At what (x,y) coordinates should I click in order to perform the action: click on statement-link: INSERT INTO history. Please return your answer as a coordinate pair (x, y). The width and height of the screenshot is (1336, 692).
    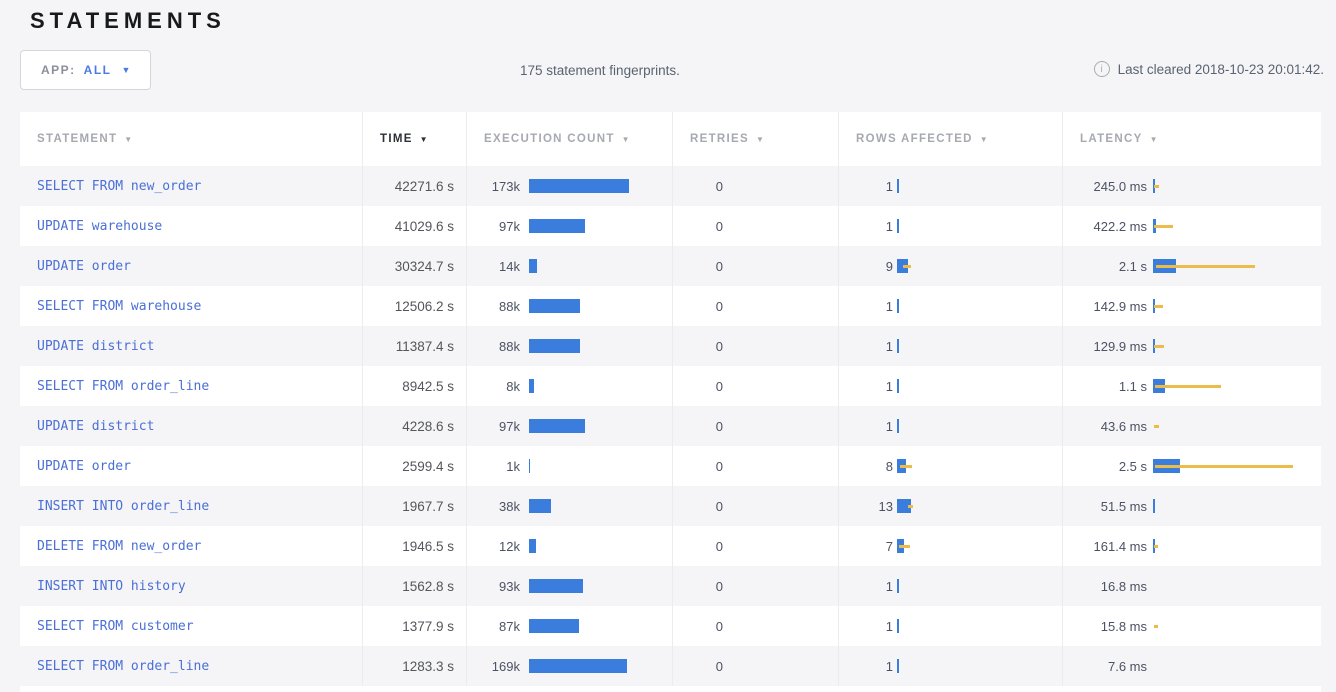
    Looking at the image, I should click on (111, 586).